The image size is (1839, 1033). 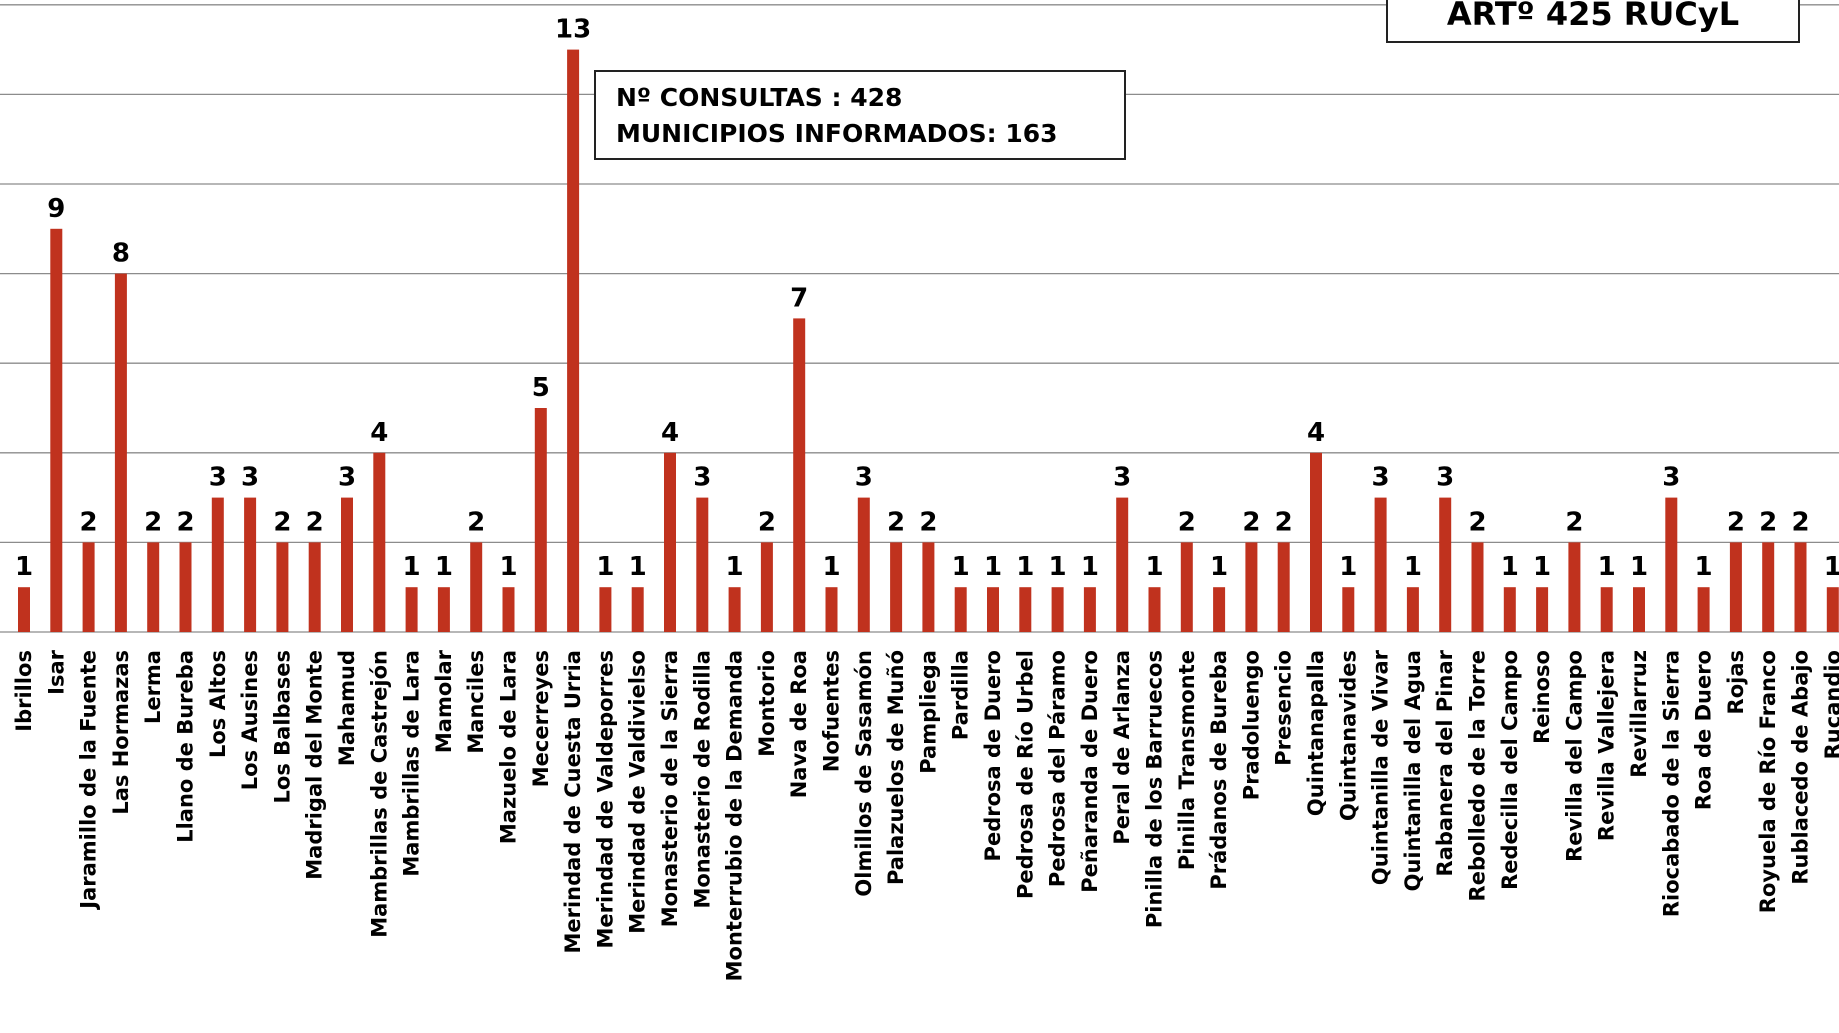 What do you see at coordinates (832, 711) in the screenshot?
I see `category-label: Nofuentes` at bounding box center [832, 711].